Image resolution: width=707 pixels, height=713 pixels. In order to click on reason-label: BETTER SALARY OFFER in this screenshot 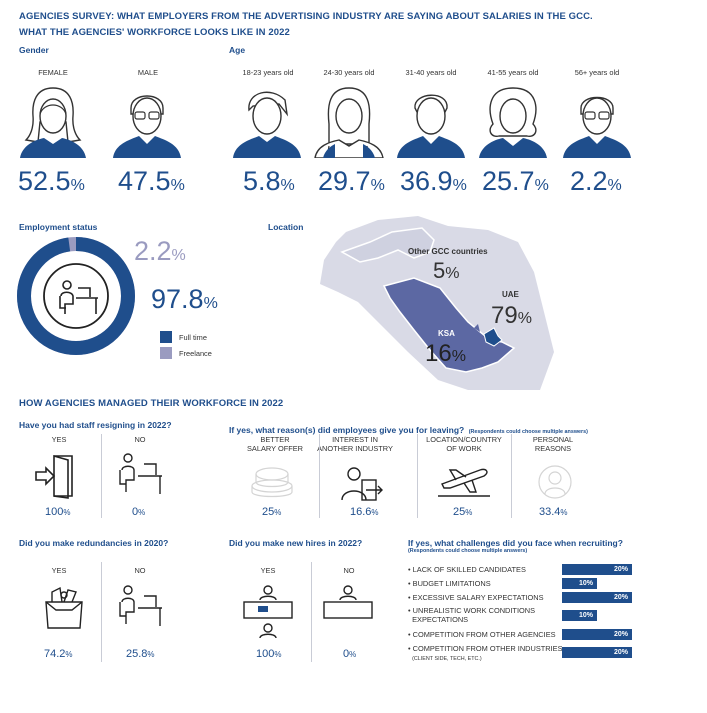, I will do `click(275, 444)`.